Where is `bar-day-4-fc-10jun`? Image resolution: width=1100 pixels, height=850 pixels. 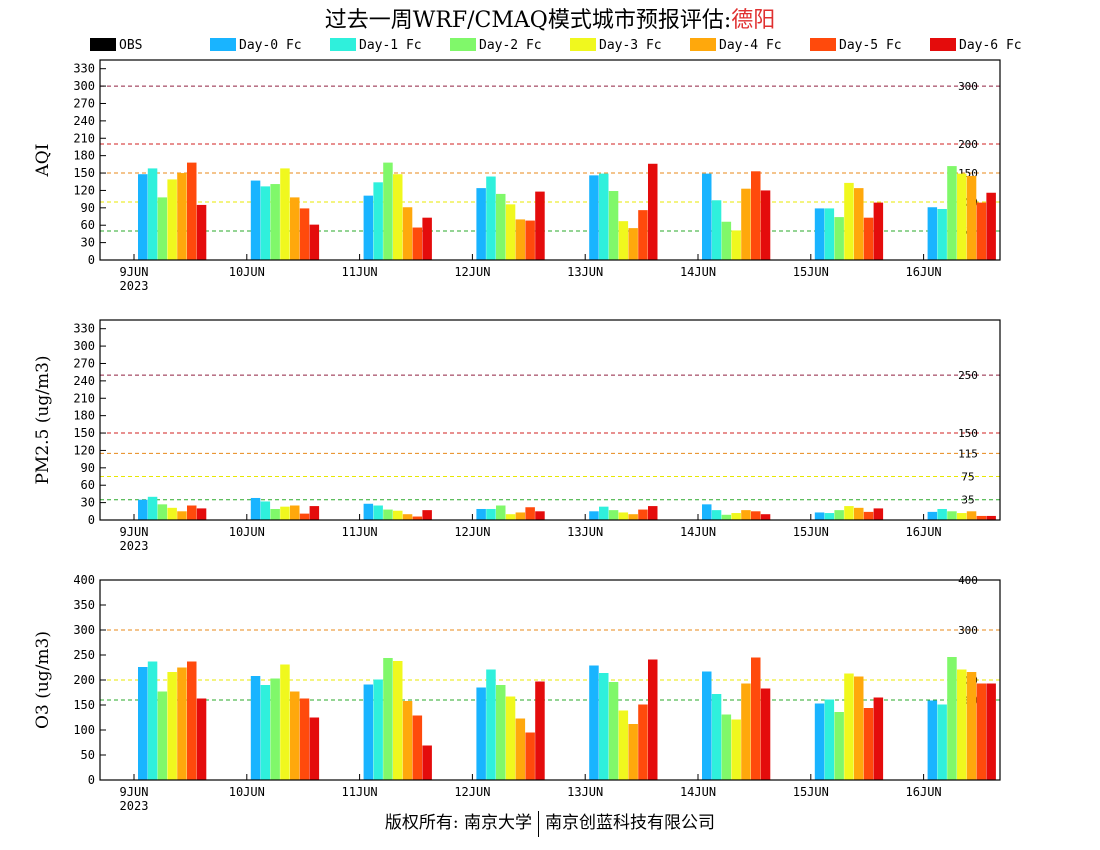
bar-day-4-fc-10jun is located at coordinates (295, 512).